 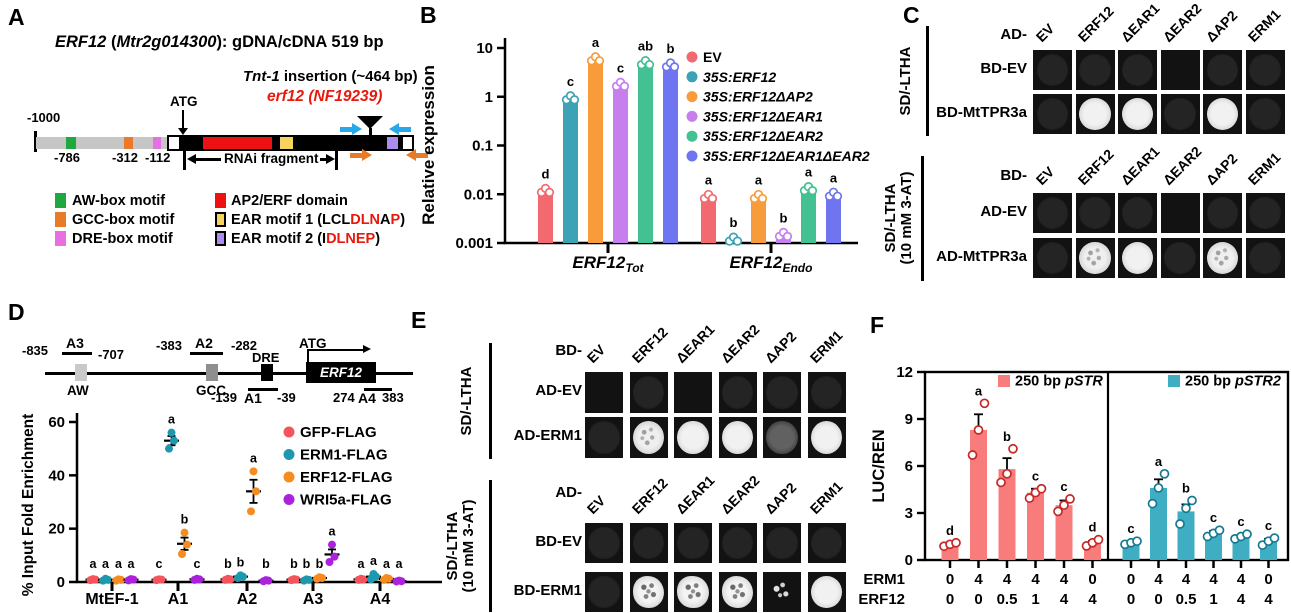 I want to click on legend-label: WRI5a-FLAG, so click(x=346, y=500).